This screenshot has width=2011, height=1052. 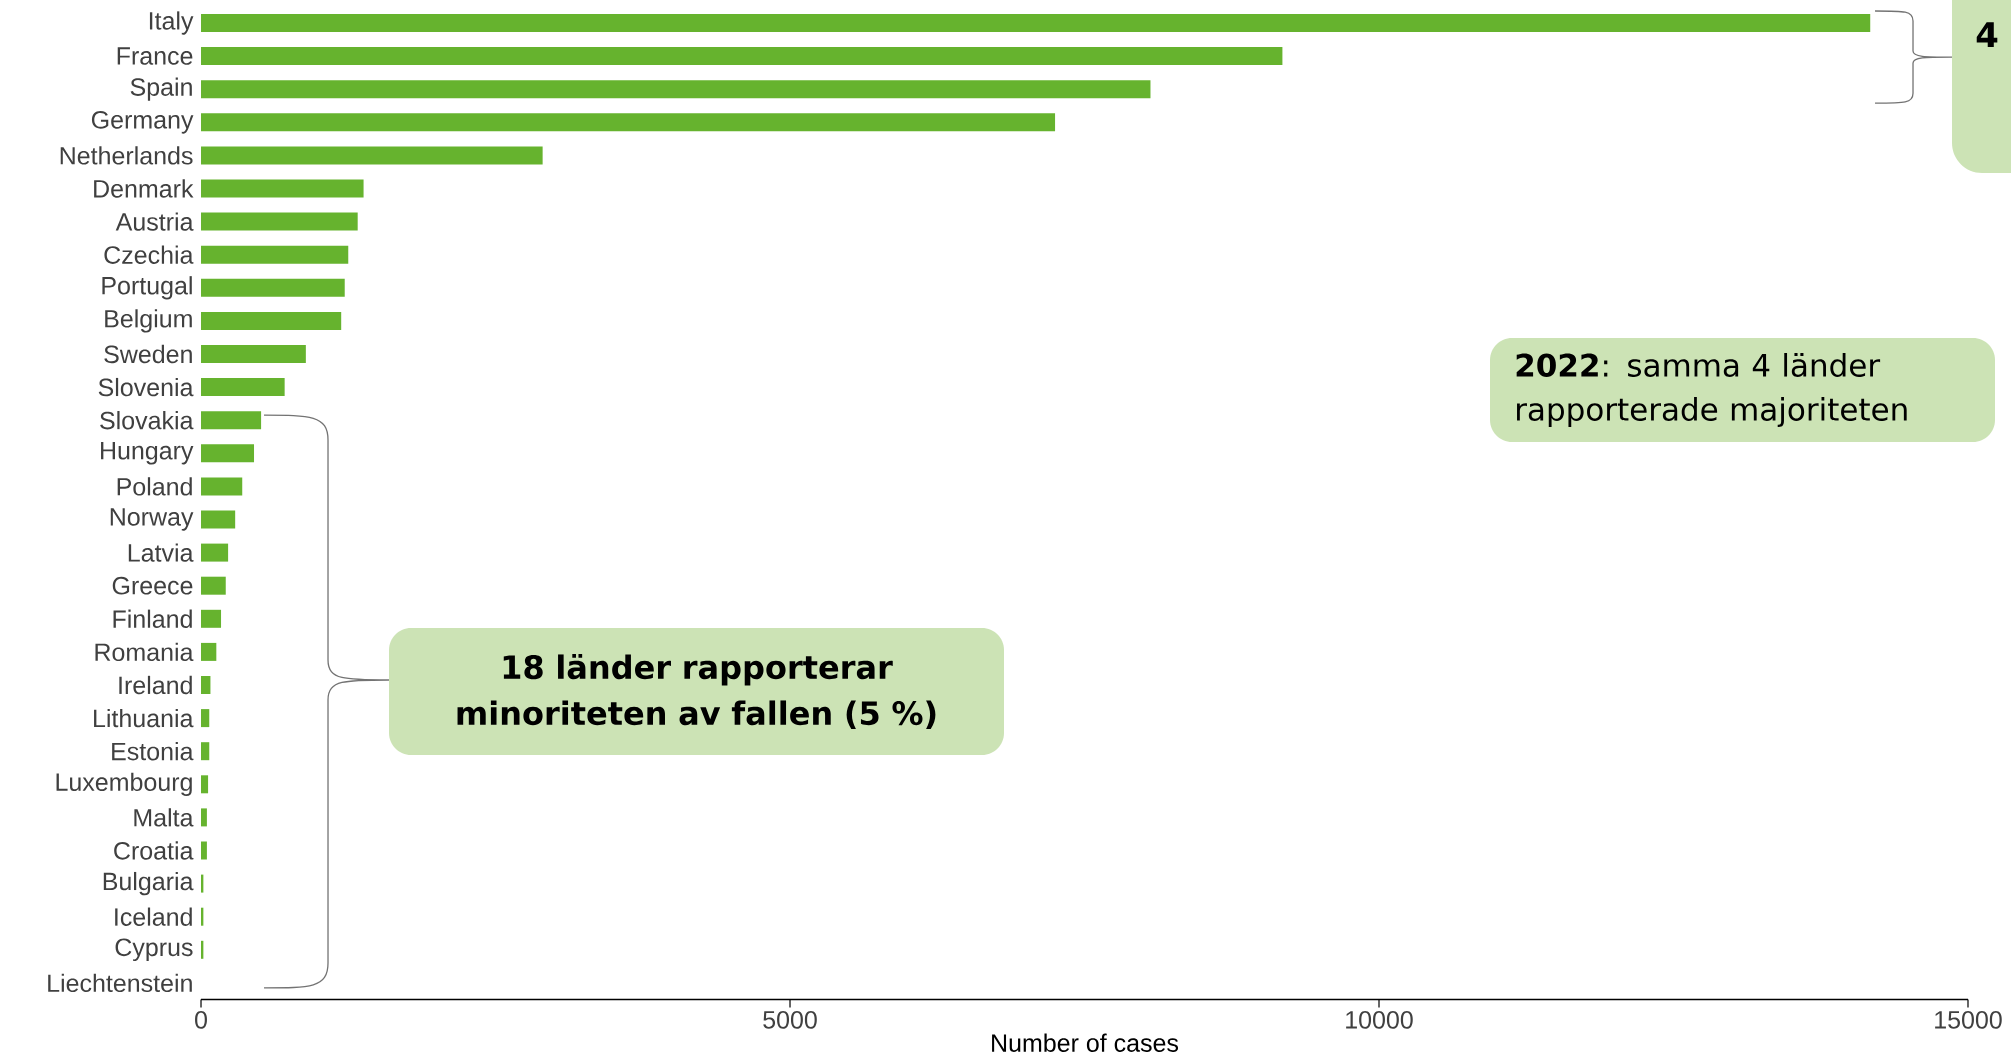 I want to click on y-tick-label: Sweden, so click(x=148, y=354).